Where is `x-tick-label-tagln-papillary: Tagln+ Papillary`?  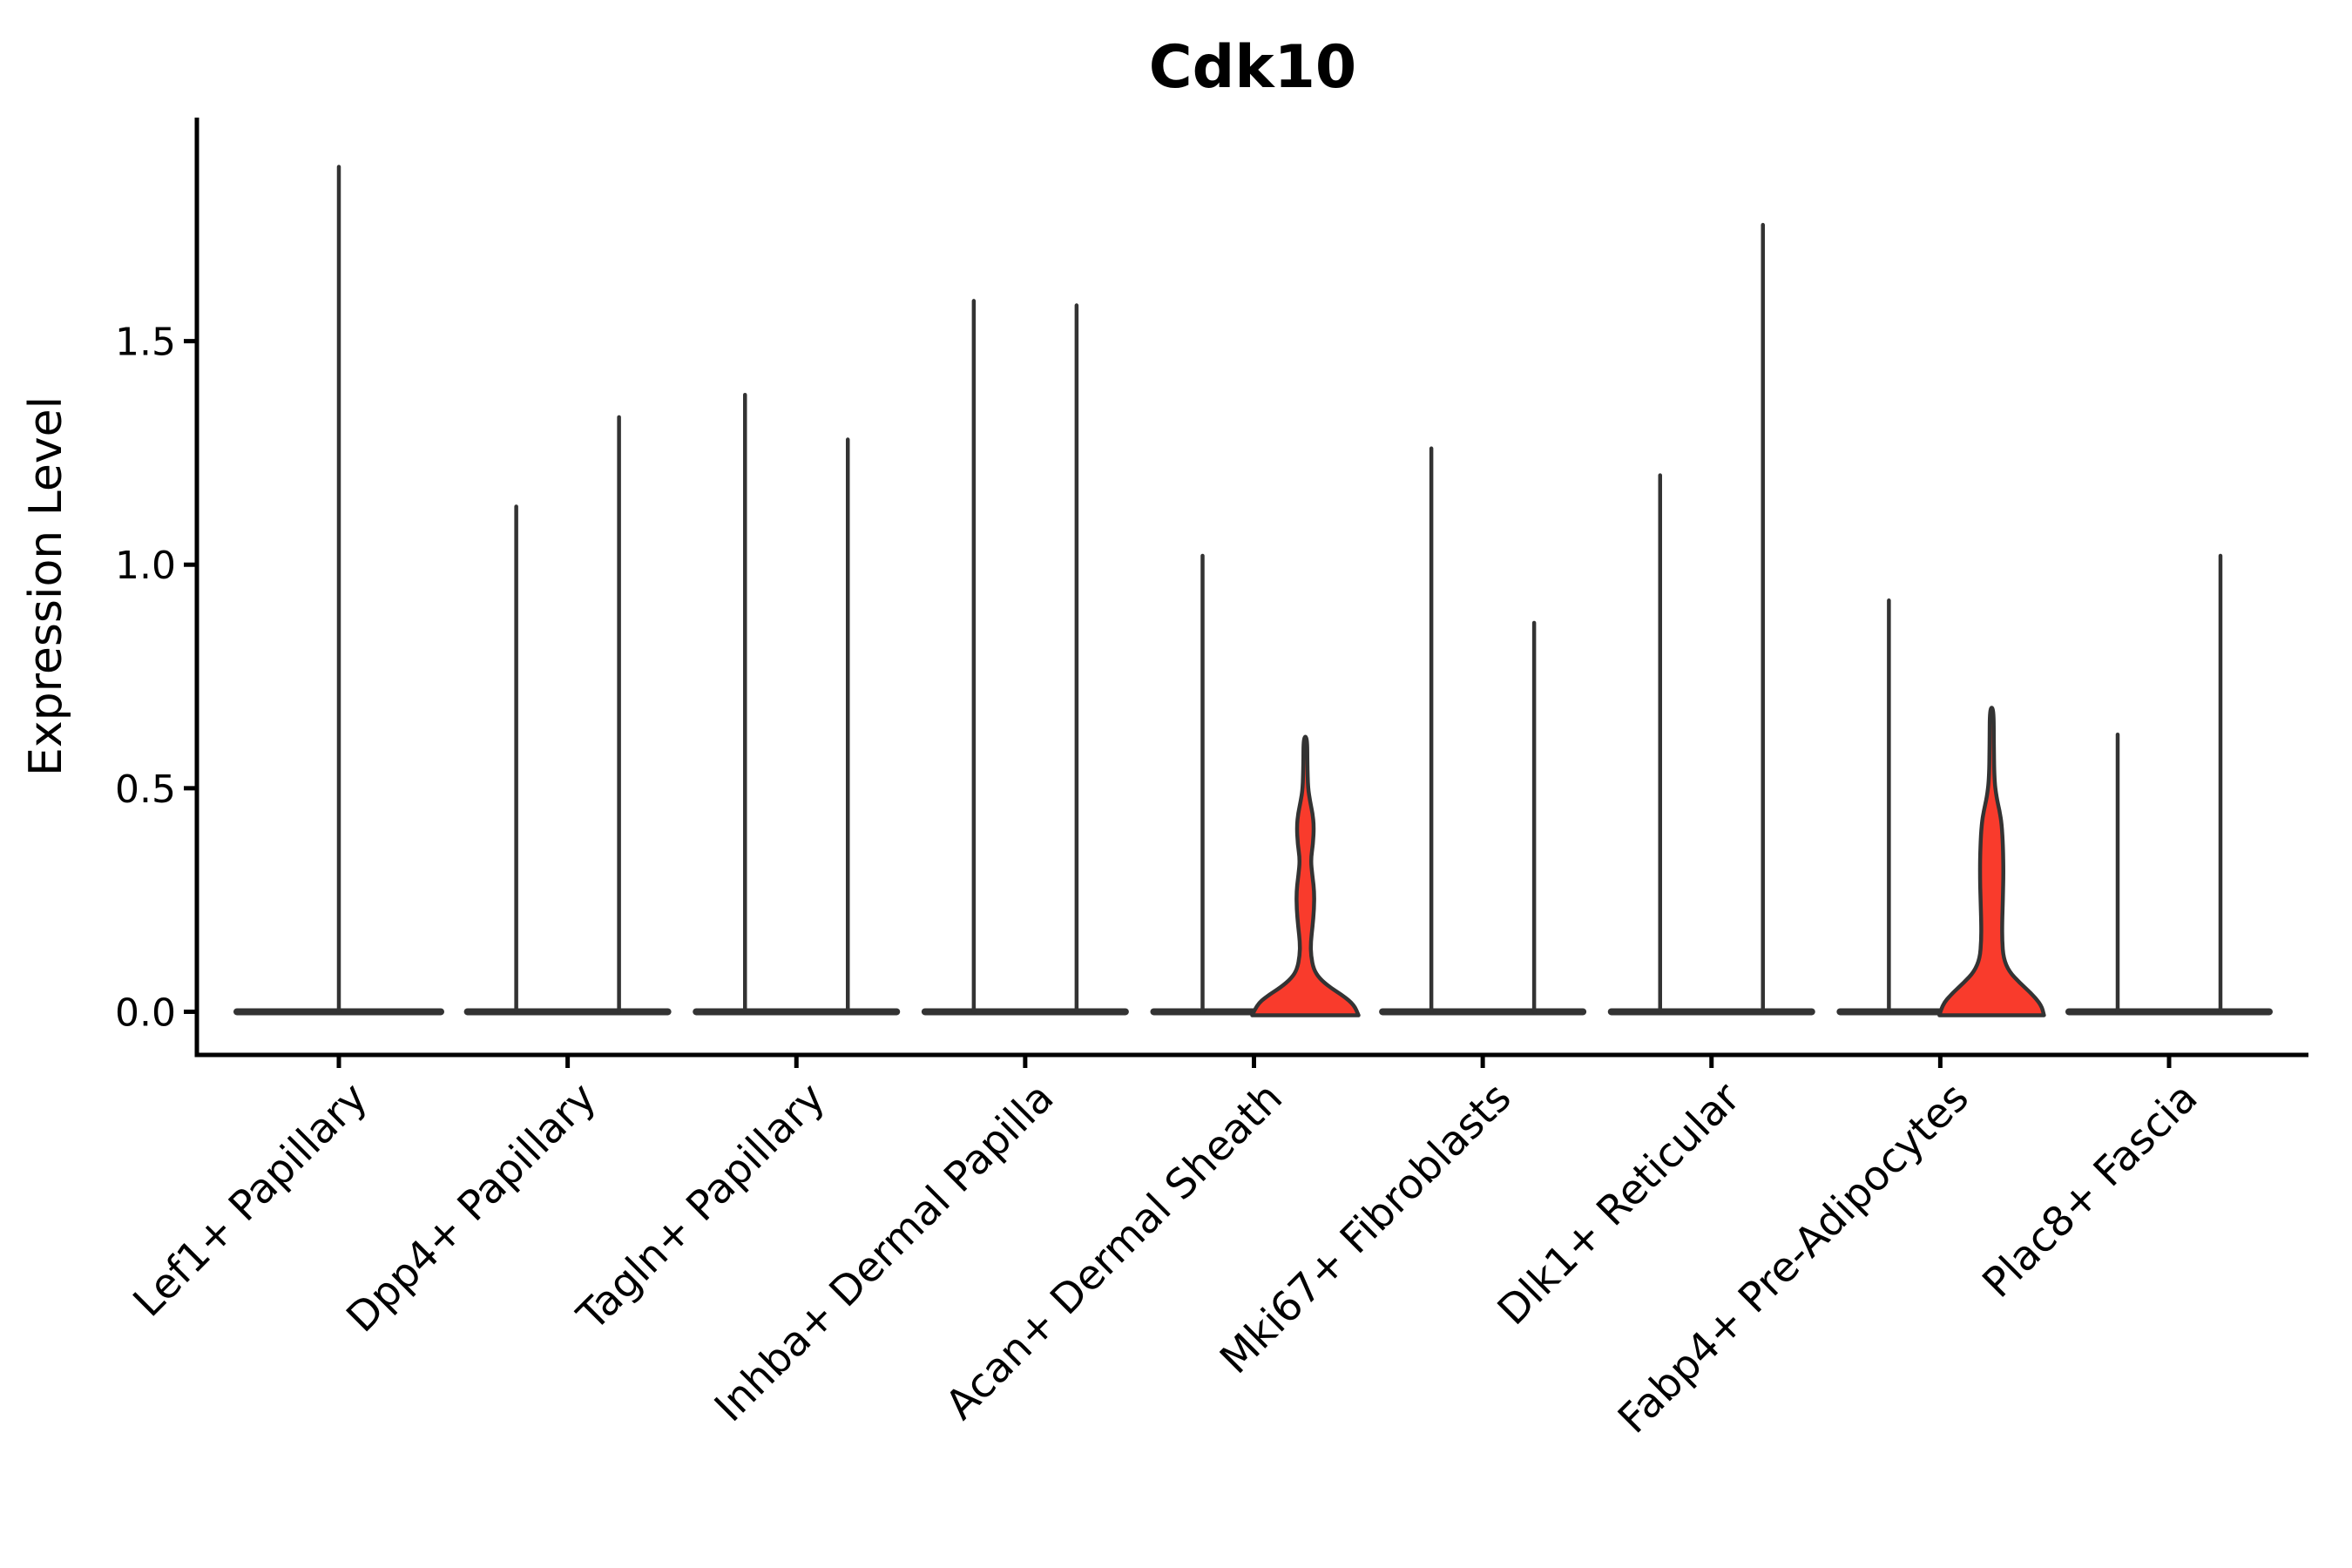
x-tick-label-tagln-papillary: Tagln+ Papillary is located at coordinates (702, 1207).